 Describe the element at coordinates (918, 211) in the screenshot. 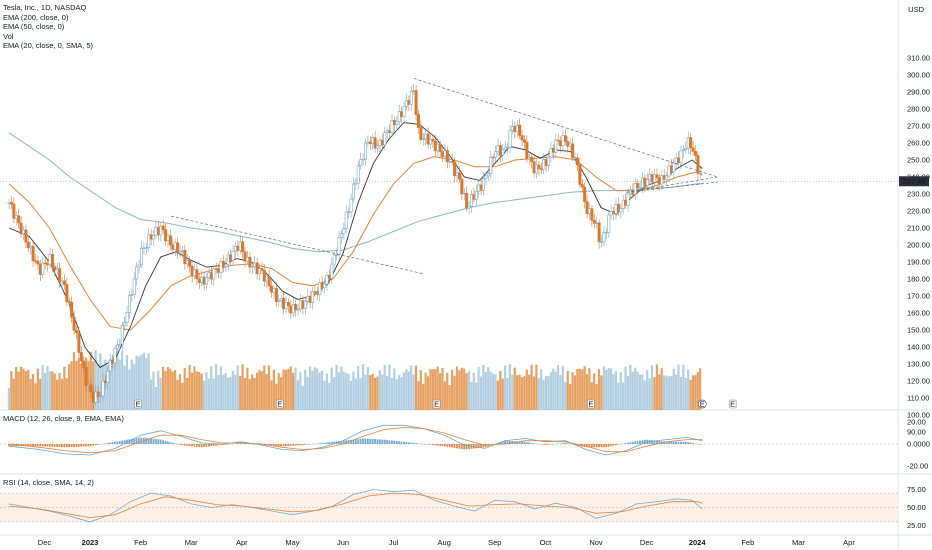

I see `price-tick: 220.00` at that location.